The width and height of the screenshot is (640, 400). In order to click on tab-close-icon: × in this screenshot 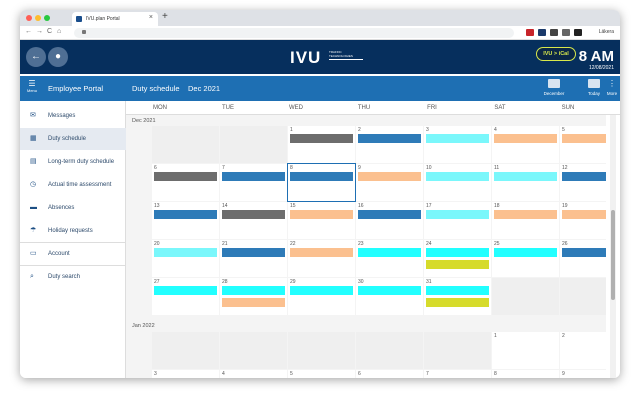, I will do `click(150, 17)`.